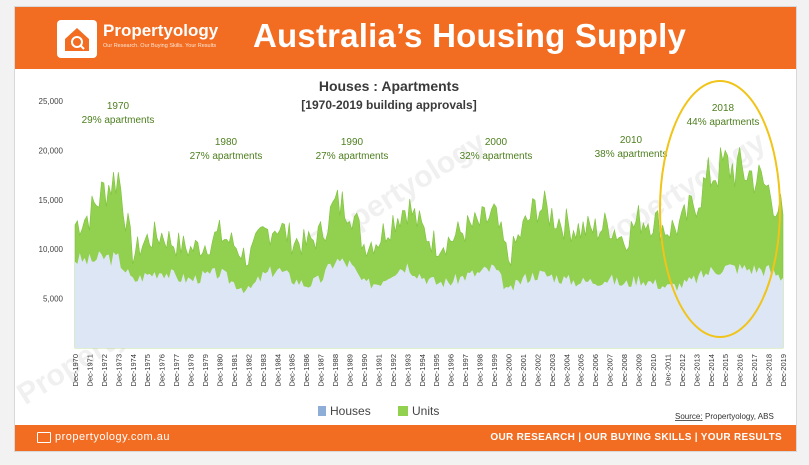 The image size is (809, 465). I want to click on x-tick-label: Dec-2014, so click(711, 370).